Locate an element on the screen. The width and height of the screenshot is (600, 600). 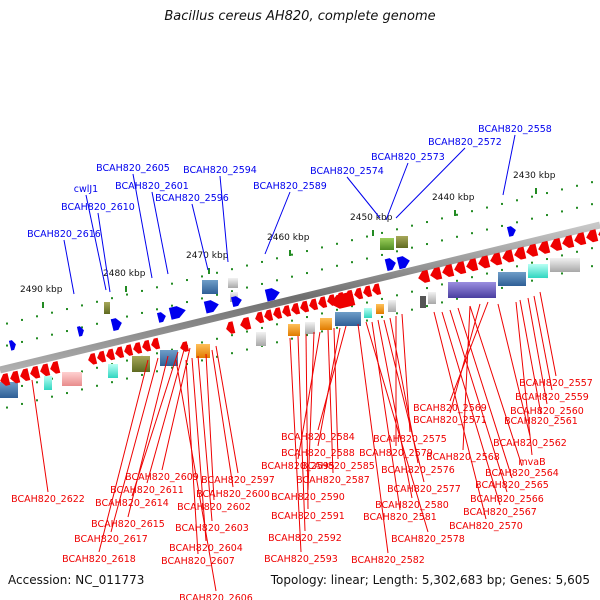
gene-label: BCAH820_2604 is located at coordinates (206, 548).